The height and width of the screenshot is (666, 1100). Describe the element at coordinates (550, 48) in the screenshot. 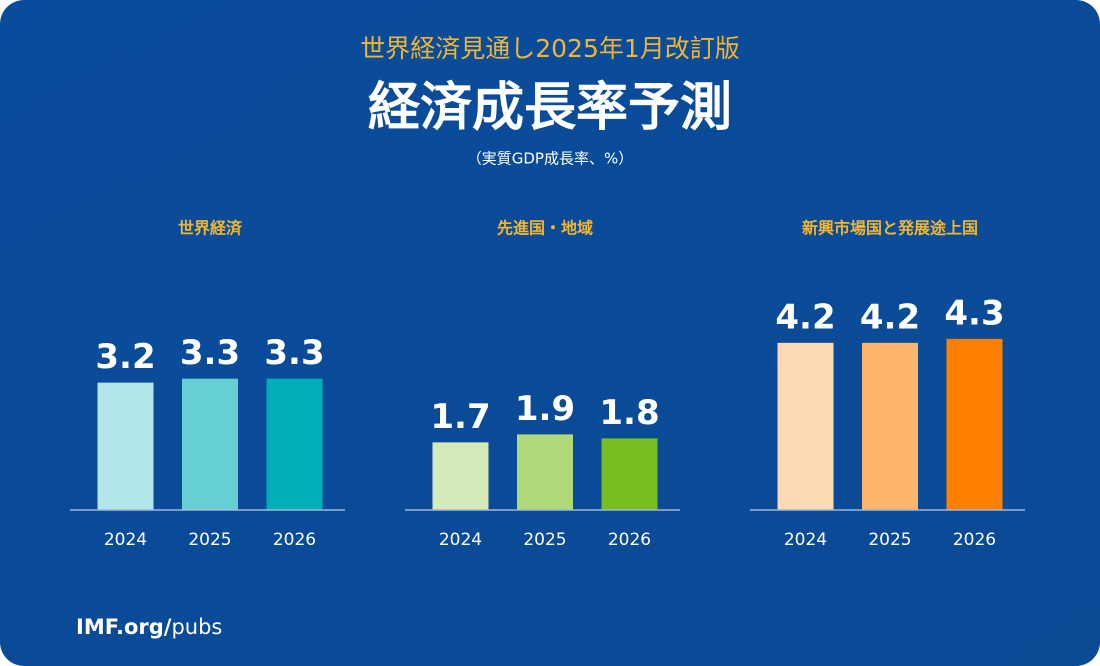

I see `supertitle: 世界経済見通し2025年1月改訂版` at that location.